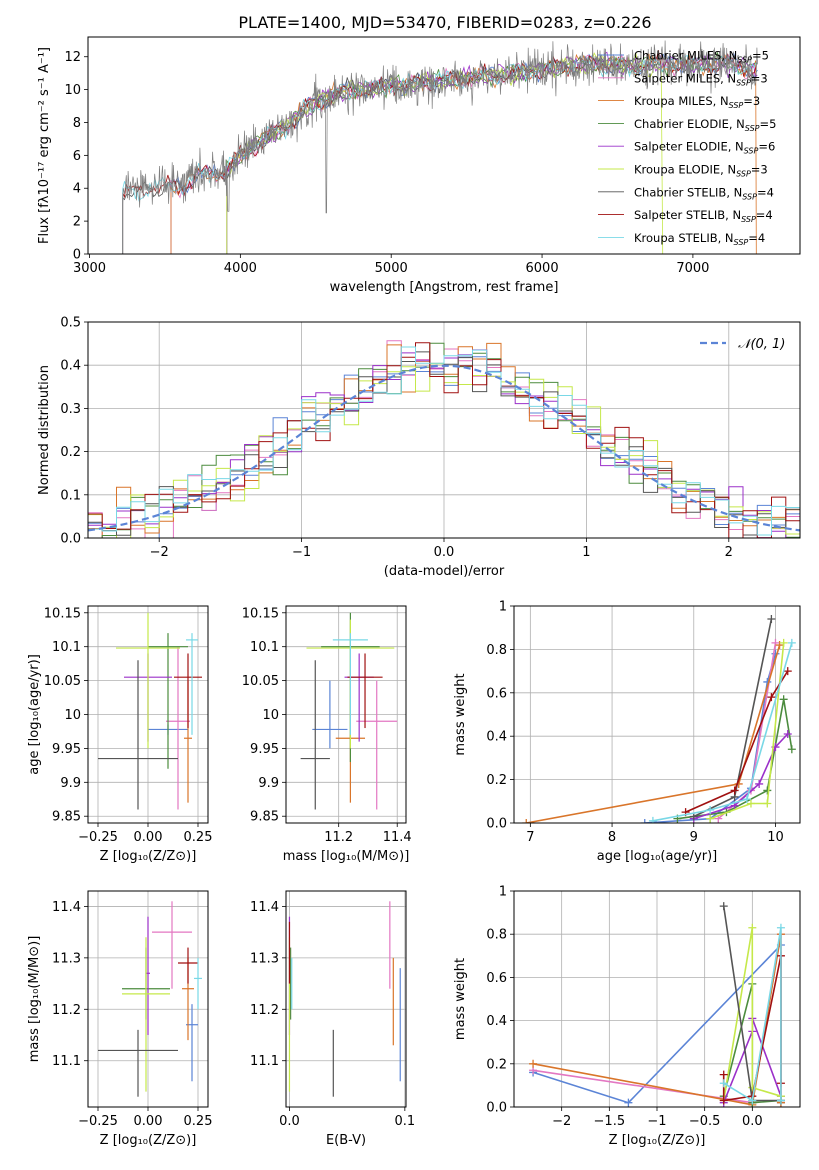  Describe the element at coordinates (759, 170) in the screenshot. I see `legend-count: =3` at that location.